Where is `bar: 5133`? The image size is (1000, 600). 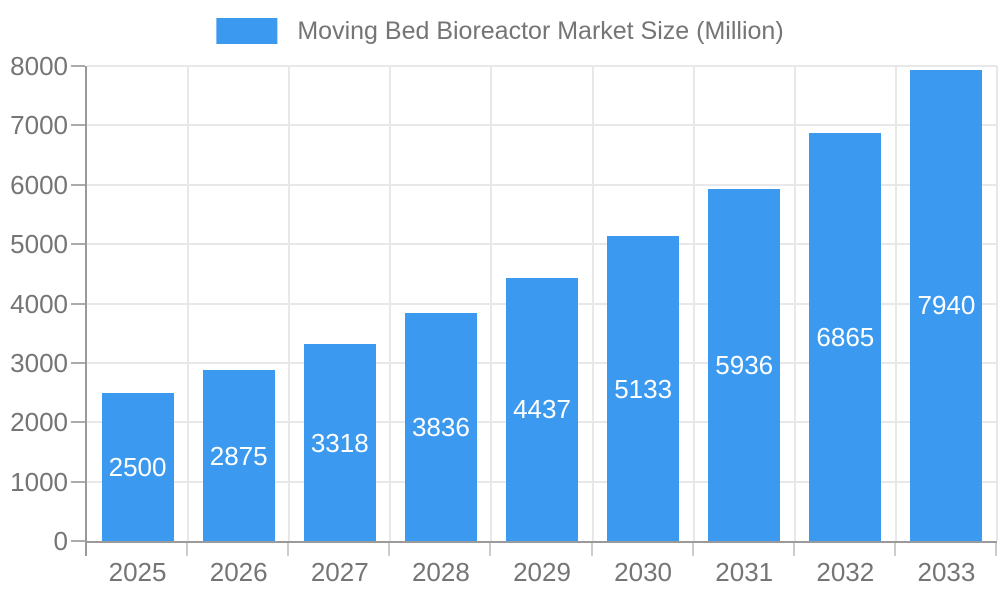 bar: 5133 is located at coordinates (643, 388).